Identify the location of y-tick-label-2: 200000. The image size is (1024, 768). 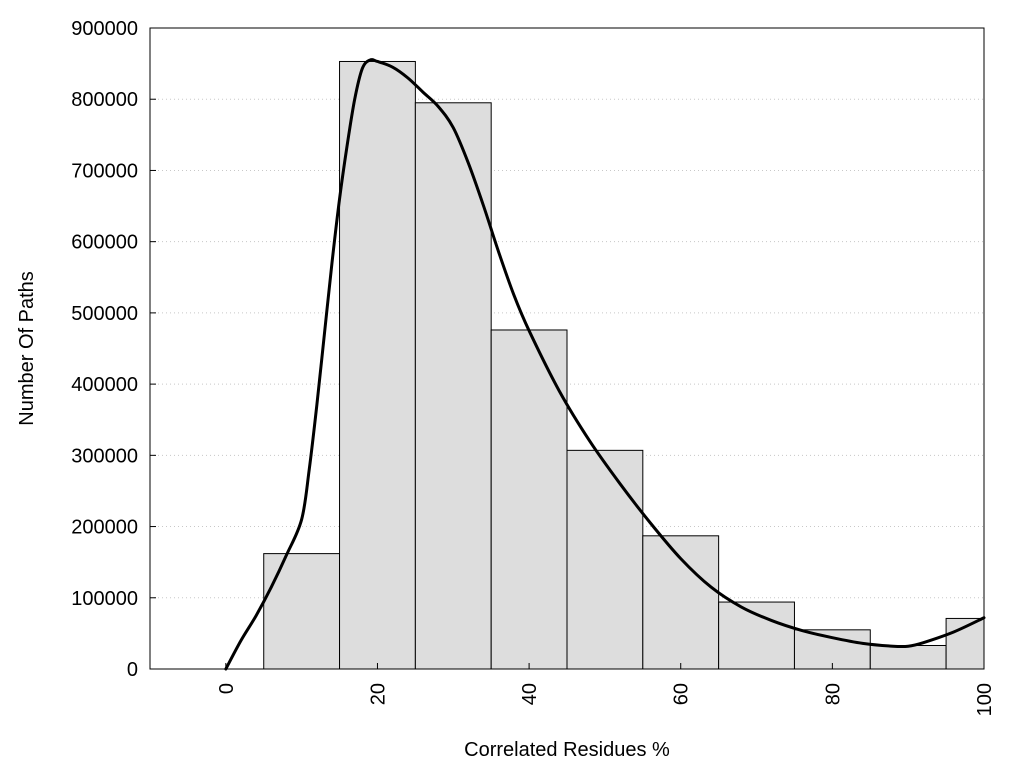
(104, 528).